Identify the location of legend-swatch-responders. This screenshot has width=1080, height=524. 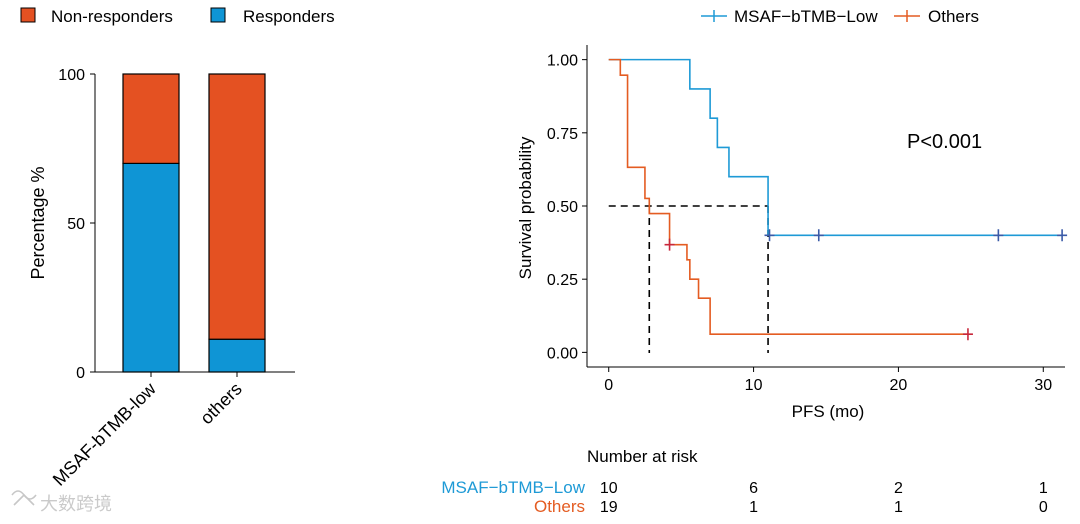
(218, 15).